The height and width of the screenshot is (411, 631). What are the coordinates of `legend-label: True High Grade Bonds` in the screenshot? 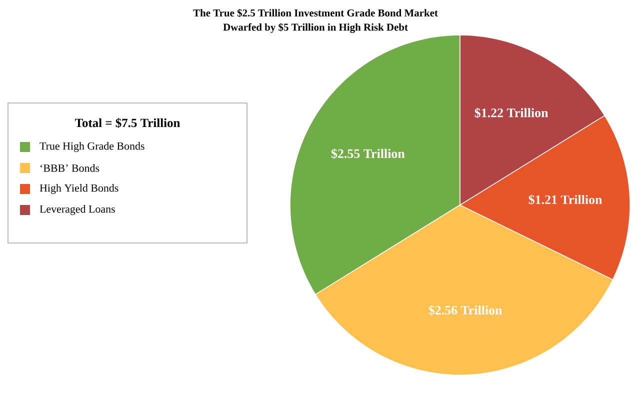 It's located at (92, 147).